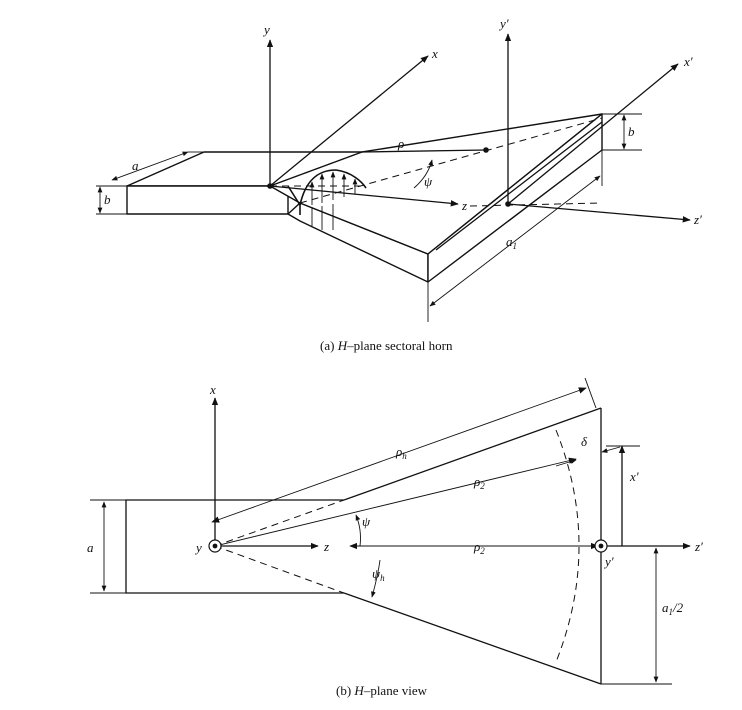 This screenshot has width=742, height=710. I want to click on apex-to-top-dashed, so click(316, 169).